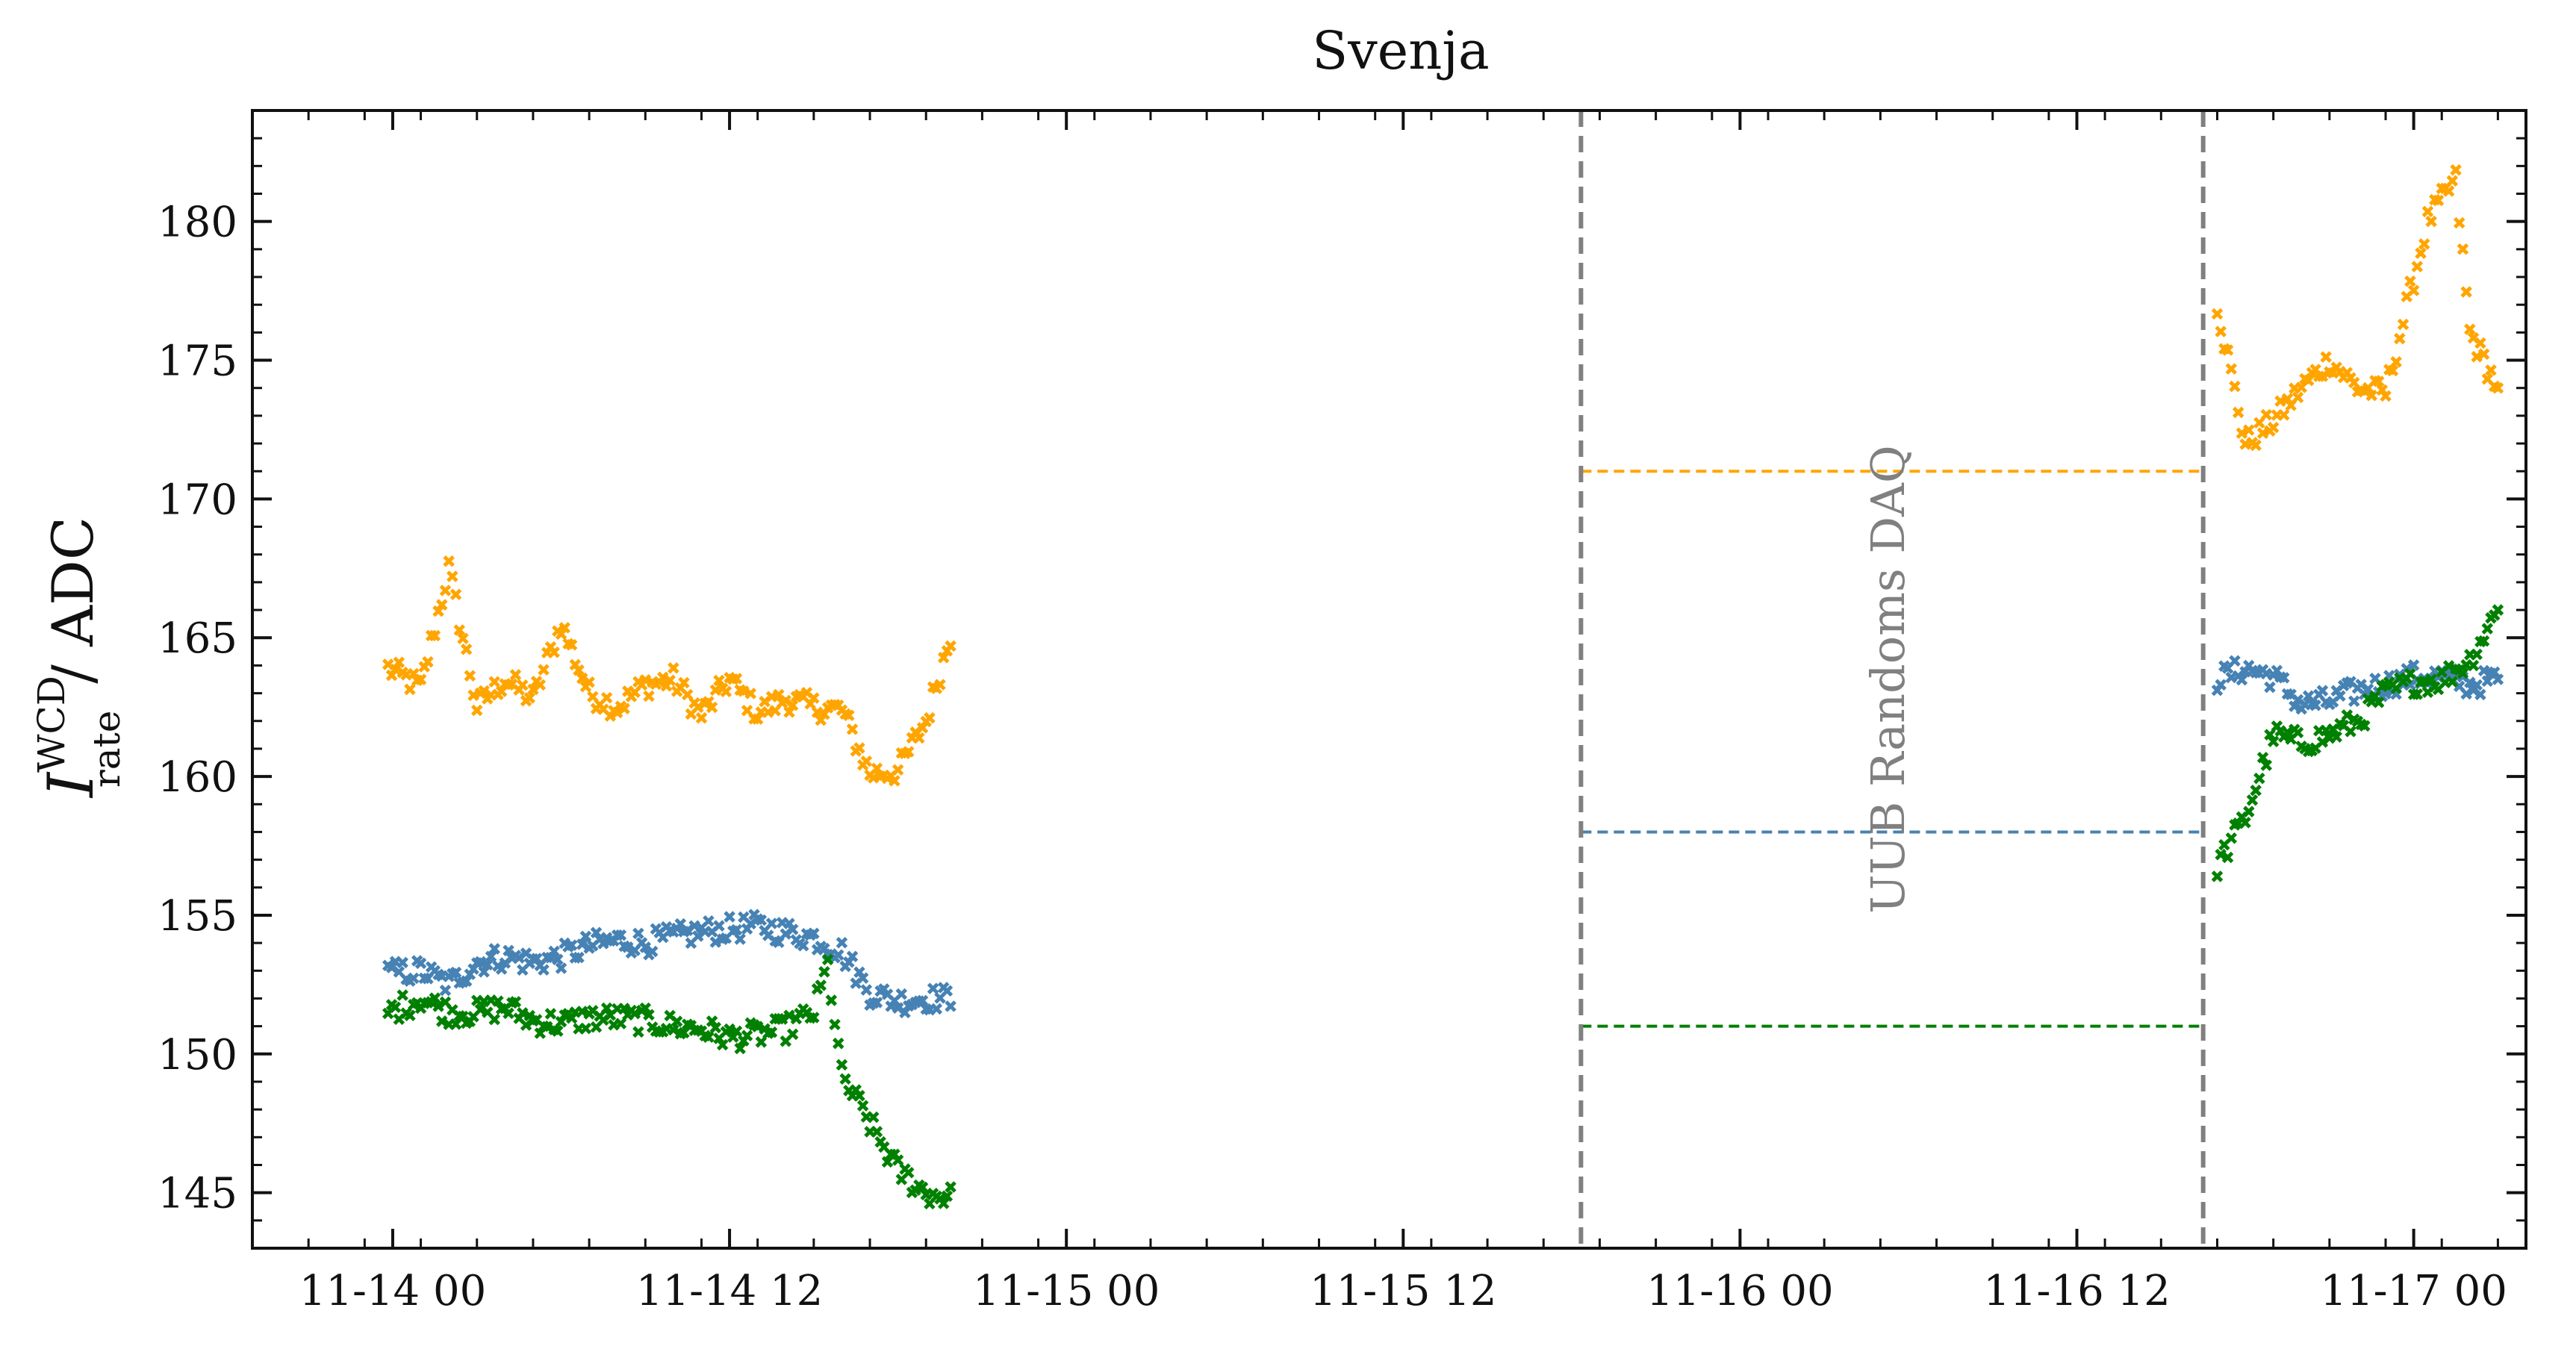 The image size is (2576, 1346). What do you see at coordinates (197, 638) in the screenshot?
I see `y-tick-label: 165` at bounding box center [197, 638].